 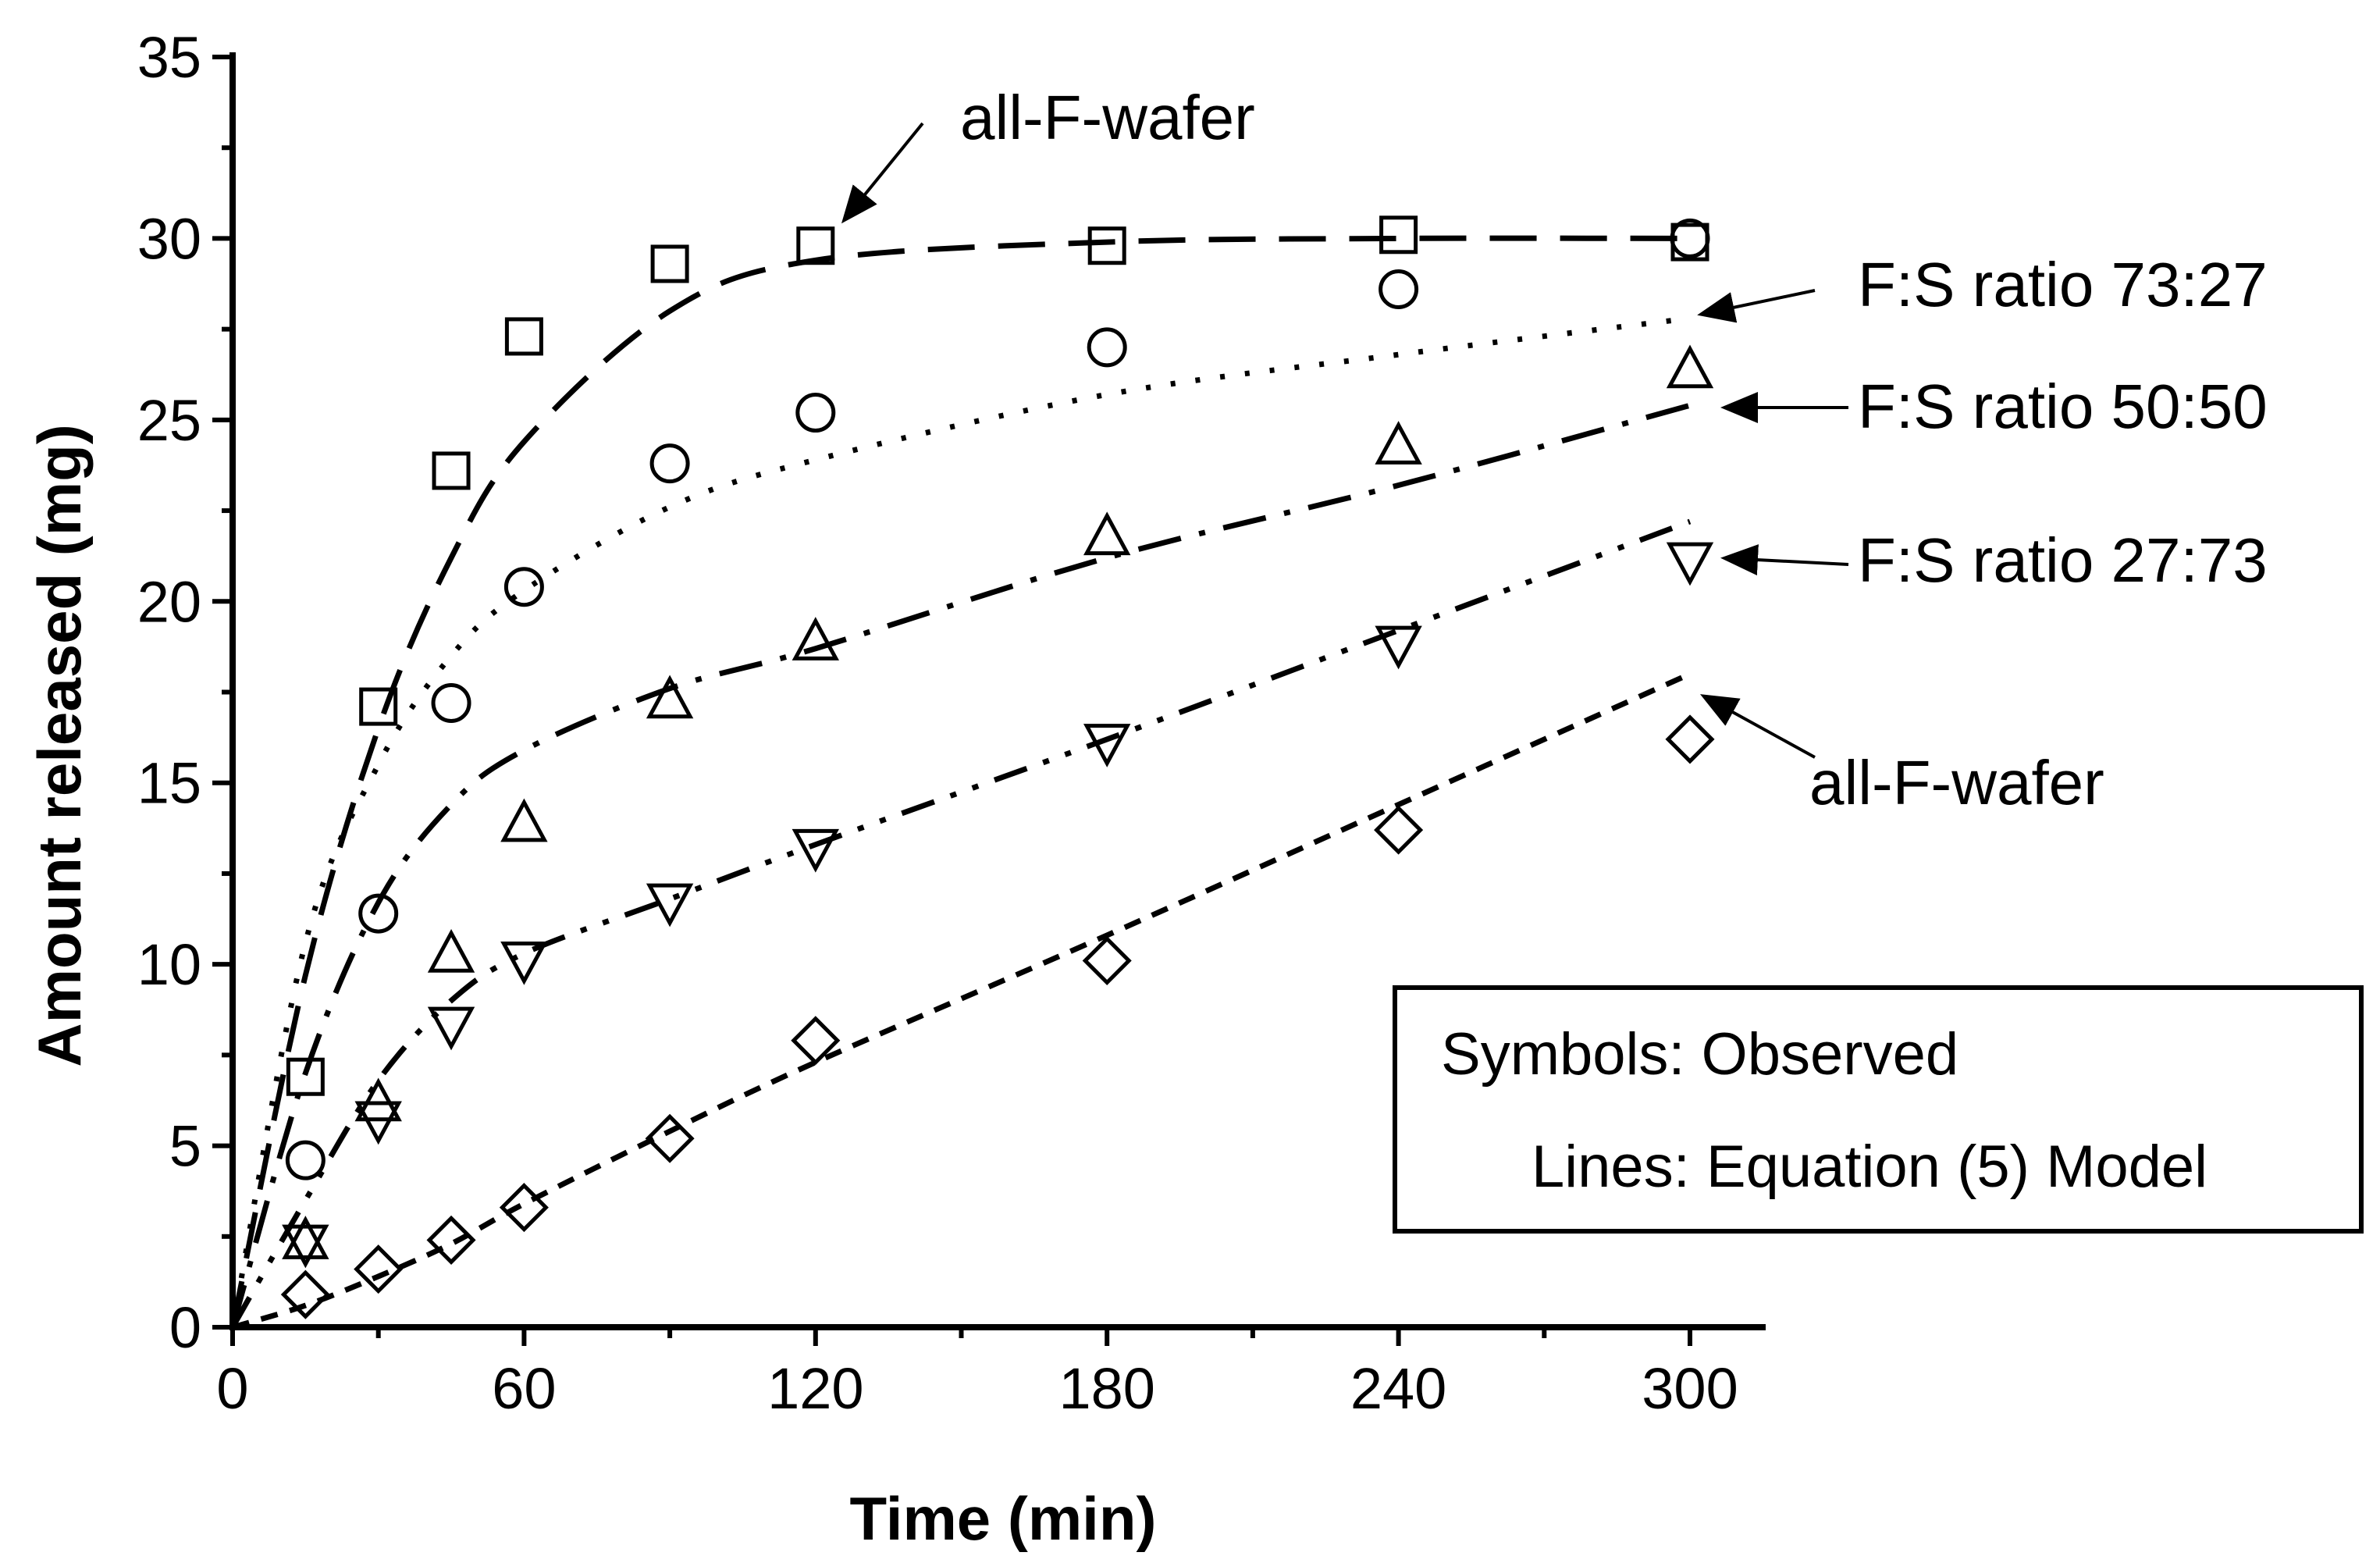 I want to click on y-tick-label: 15, so click(x=169, y=784).